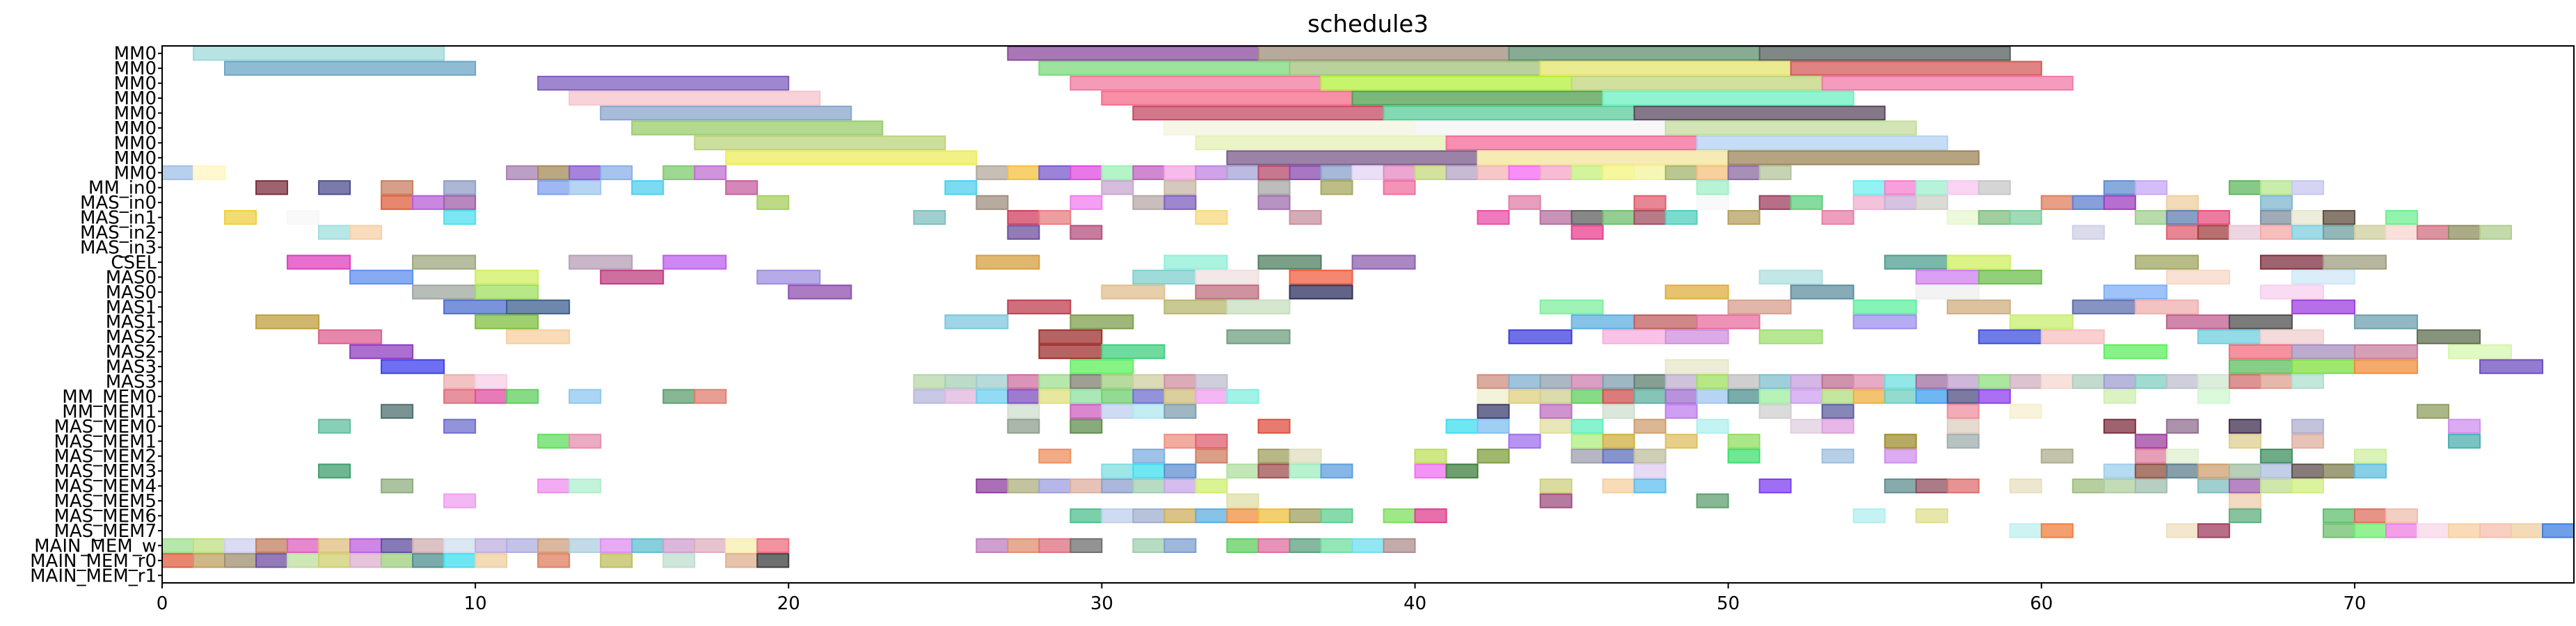 The width and height of the screenshot is (2576, 626). Describe the element at coordinates (1415, 603) in the screenshot. I see `x-tick-label: 40` at that location.